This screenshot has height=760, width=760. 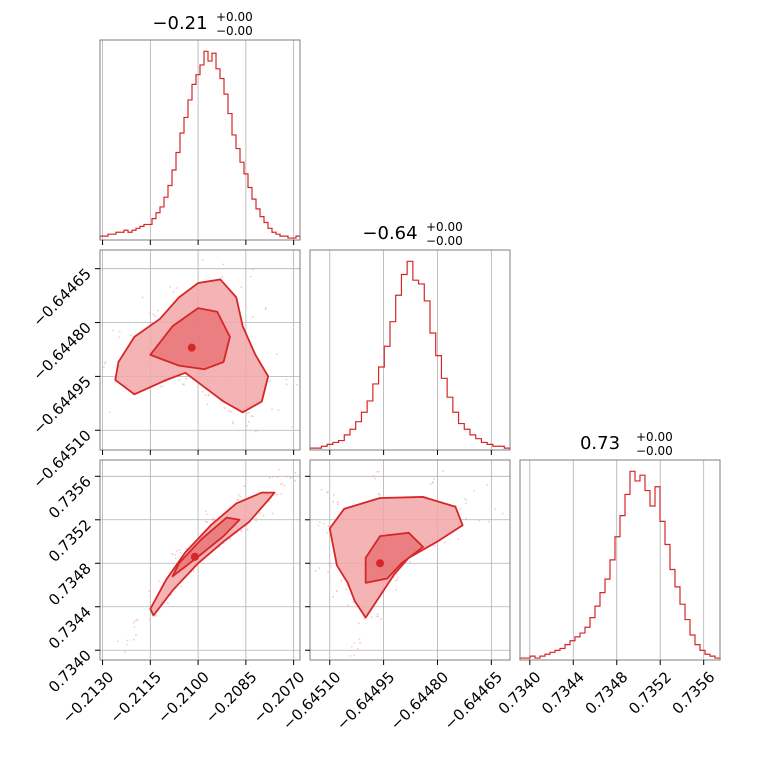 What do you see at coordinates (183, 697) in the screenshot?
I see `joint-1-3-xtick-label-2: −0.2100` at bounding box center [183, 697].